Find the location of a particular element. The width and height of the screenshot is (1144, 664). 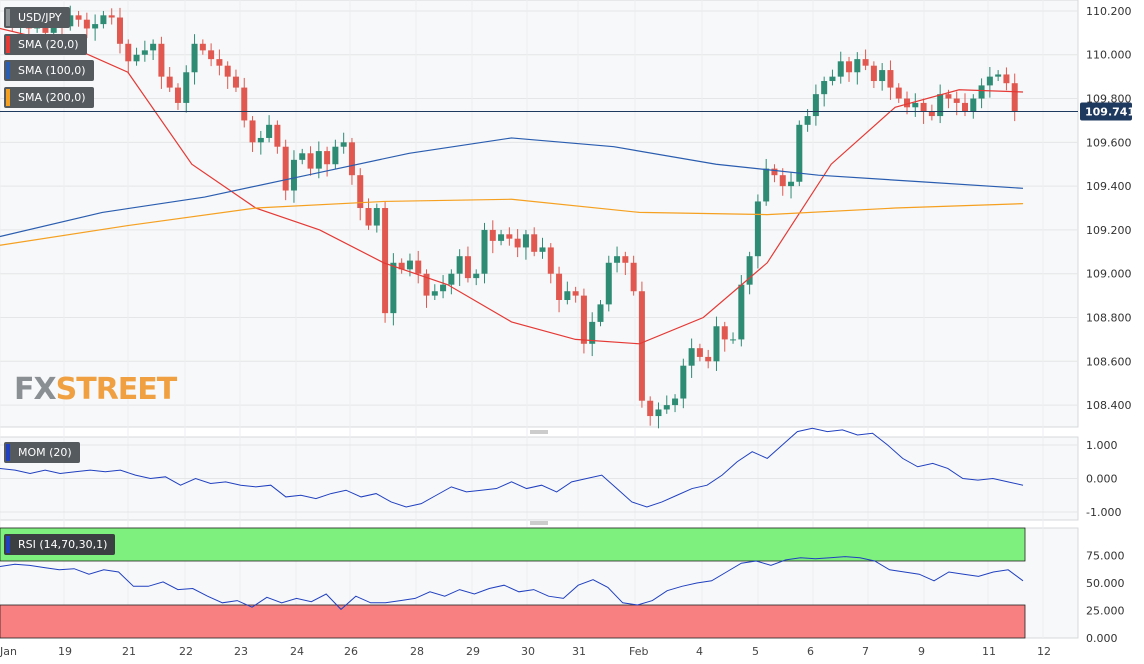

legend-sma20: SMA (20,0) is located at coordinates (45, 44).